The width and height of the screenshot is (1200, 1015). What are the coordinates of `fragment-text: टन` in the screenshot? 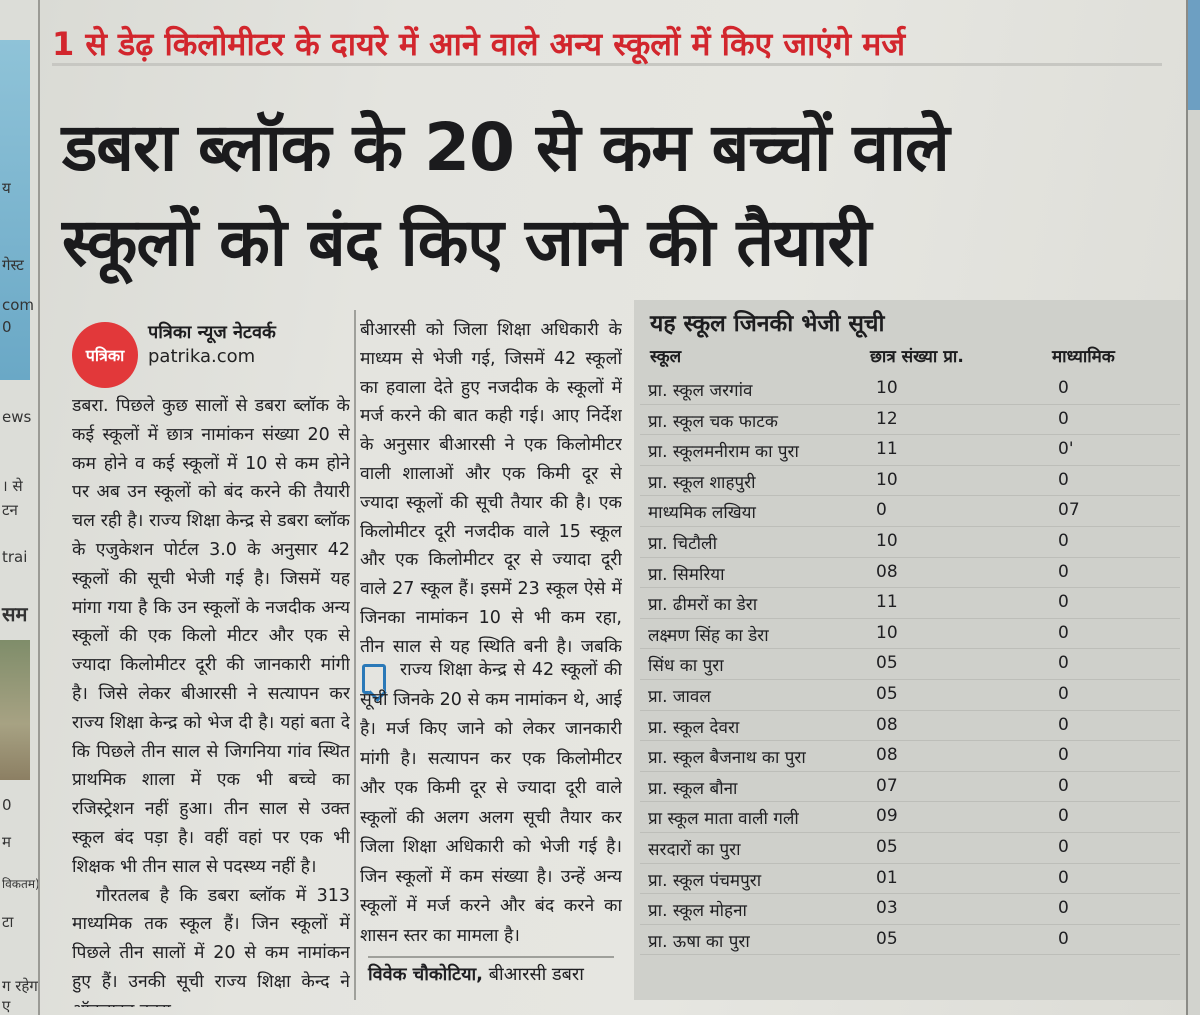 It's located at (10, 510).